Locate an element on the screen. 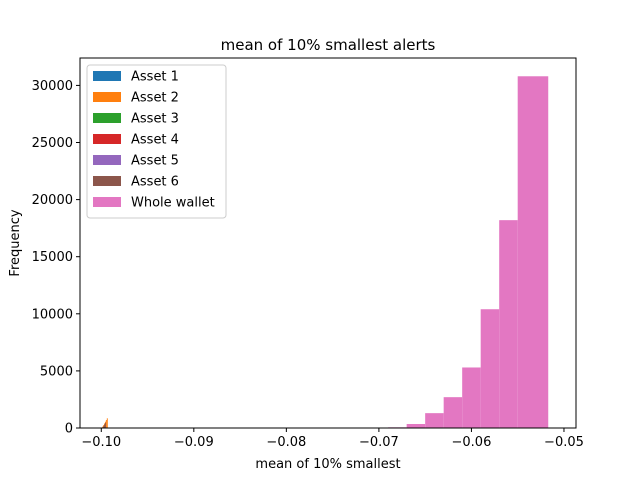  legend-box is located at coordinates (156, 141).